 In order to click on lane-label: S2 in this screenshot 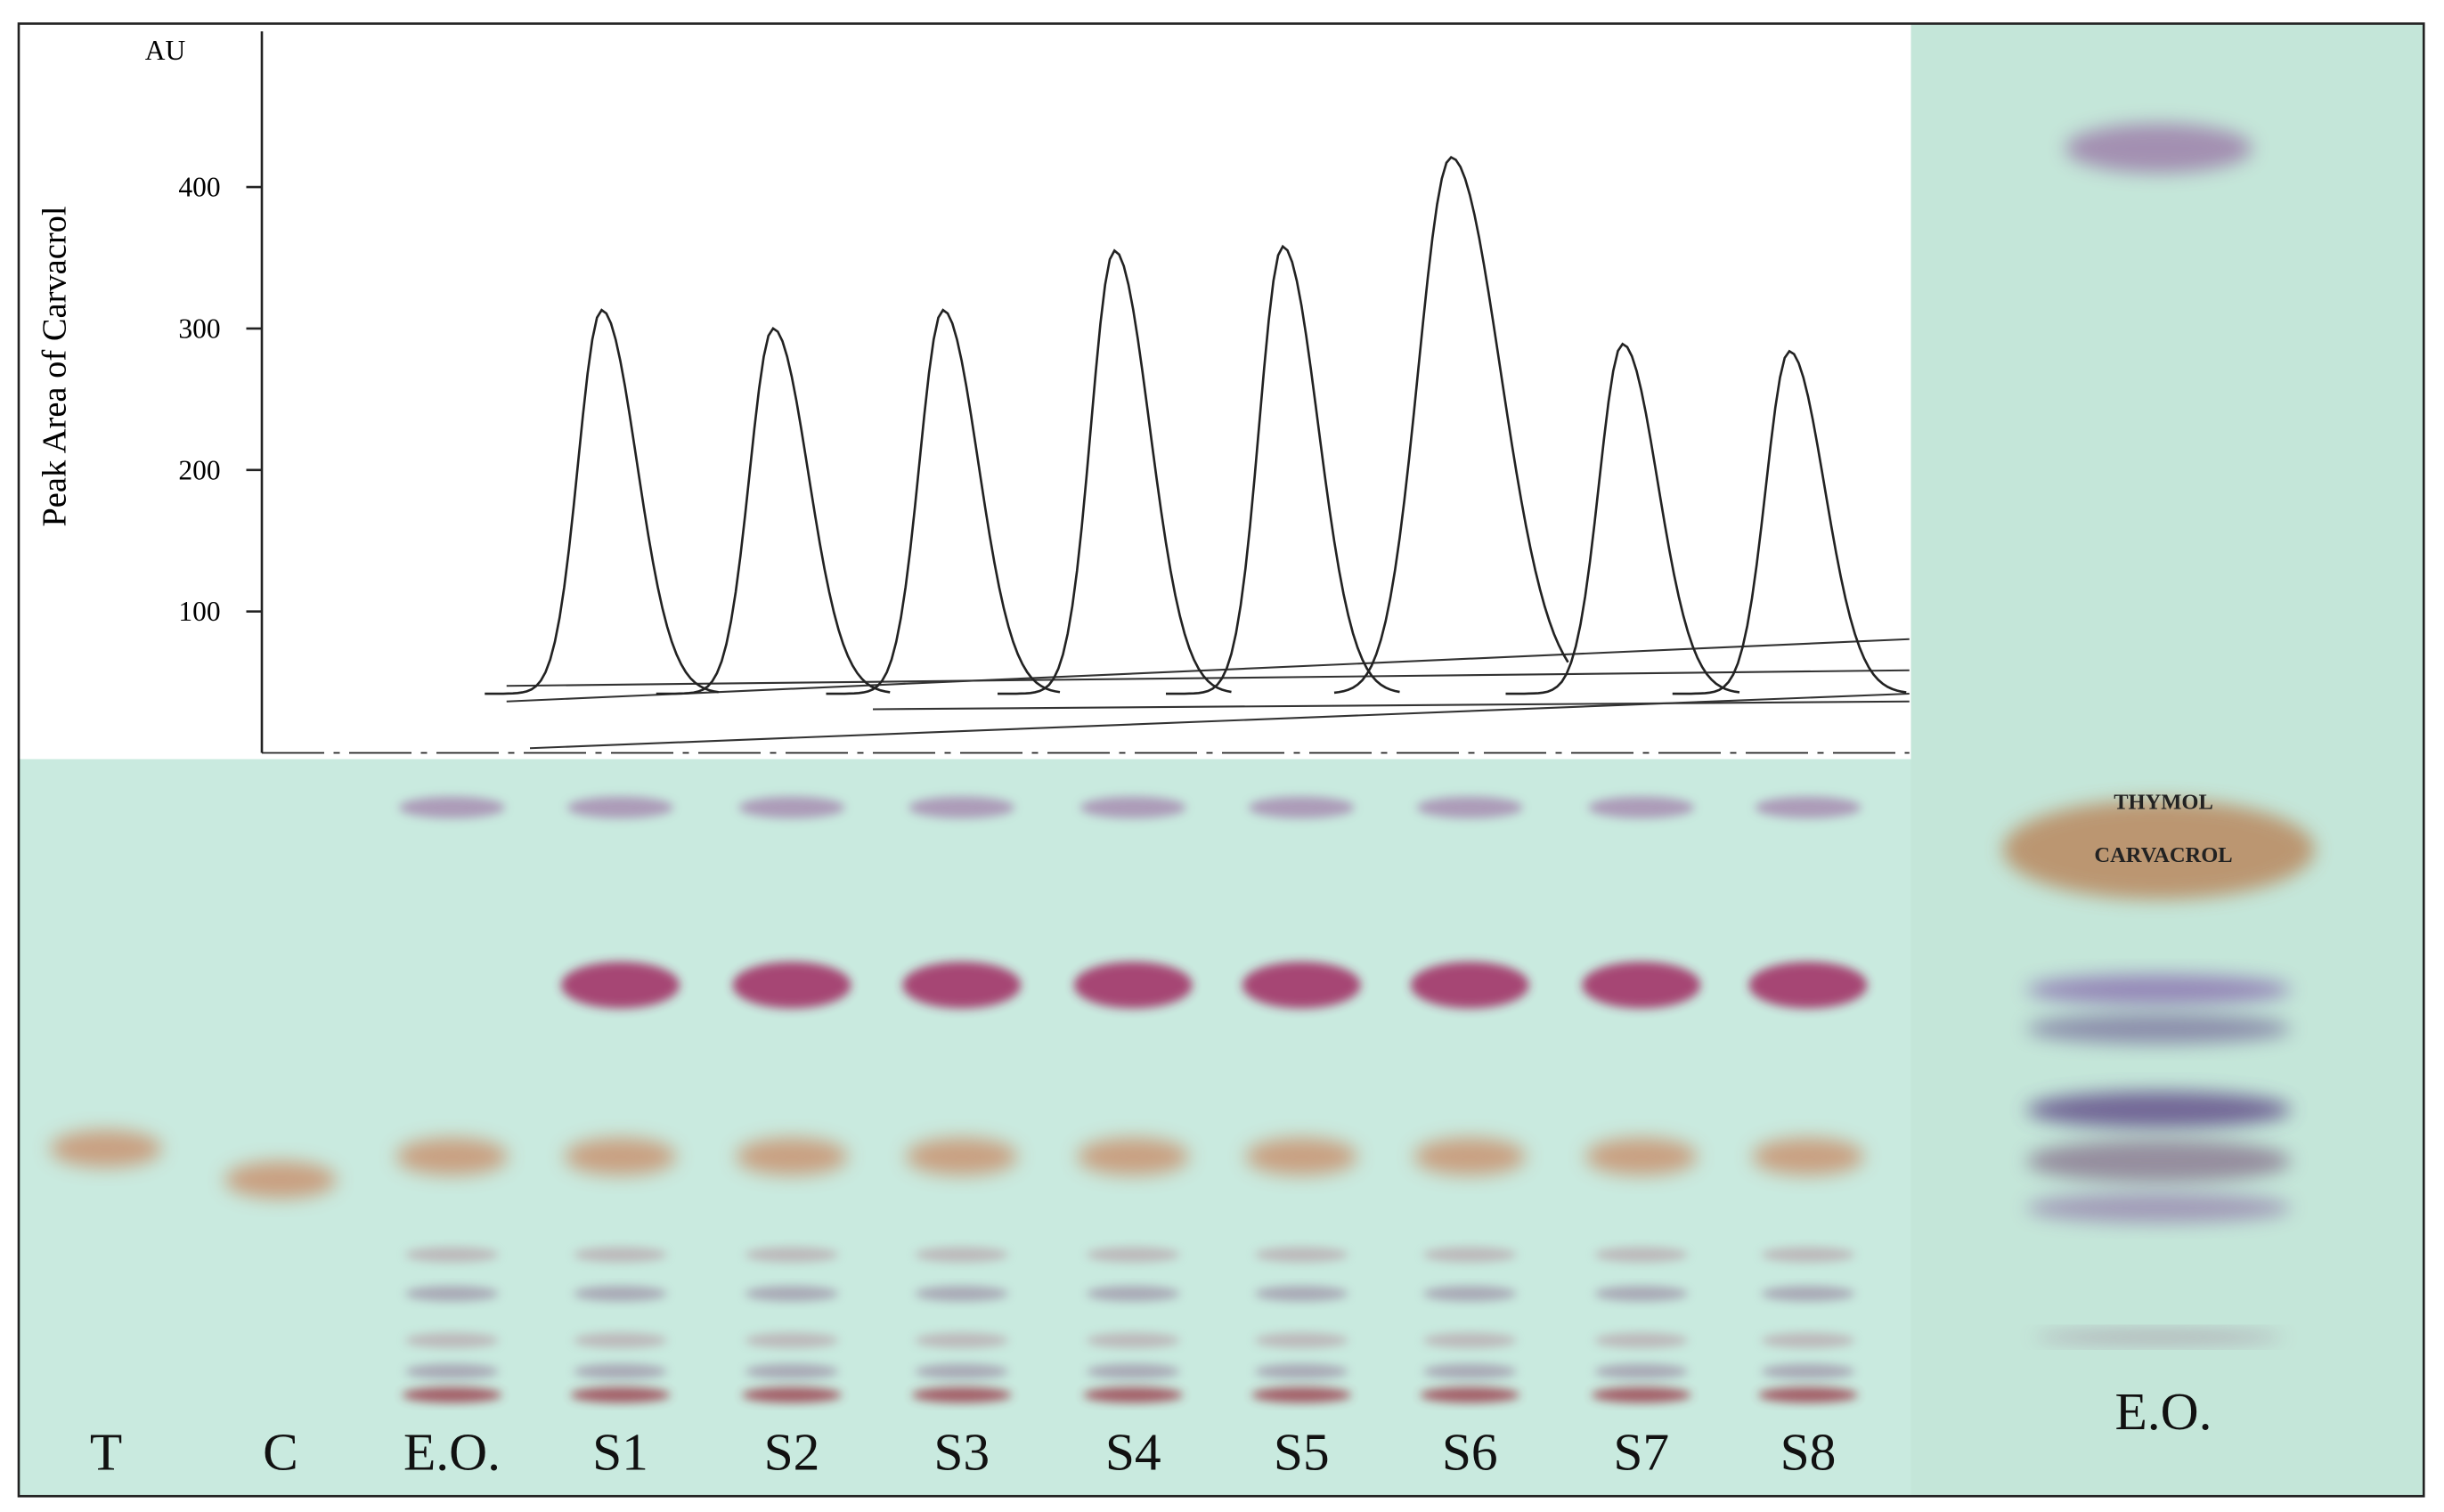, I will do `click(792, 1452)`.